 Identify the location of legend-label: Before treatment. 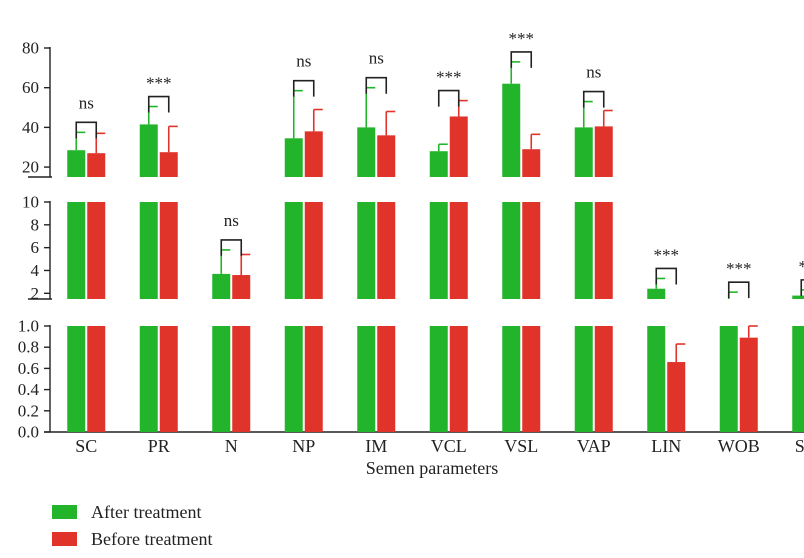
(151, 539).